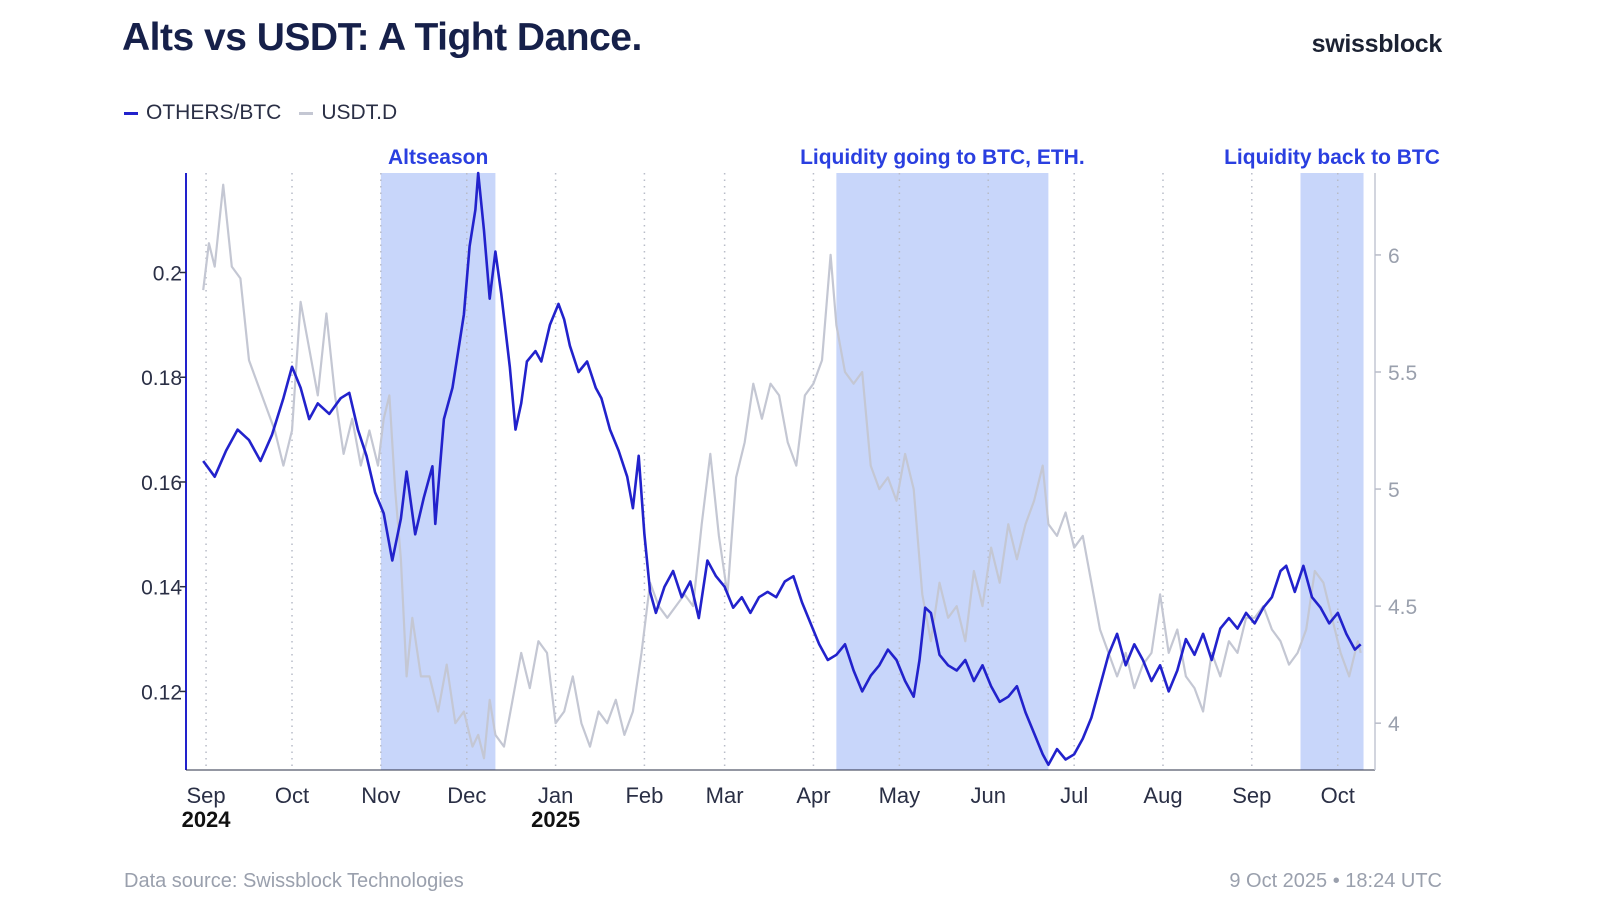  Describe the element at coordinates (161, 588) in the screenshot. I see `y-left-tick-label-2: 0.14` at that location.